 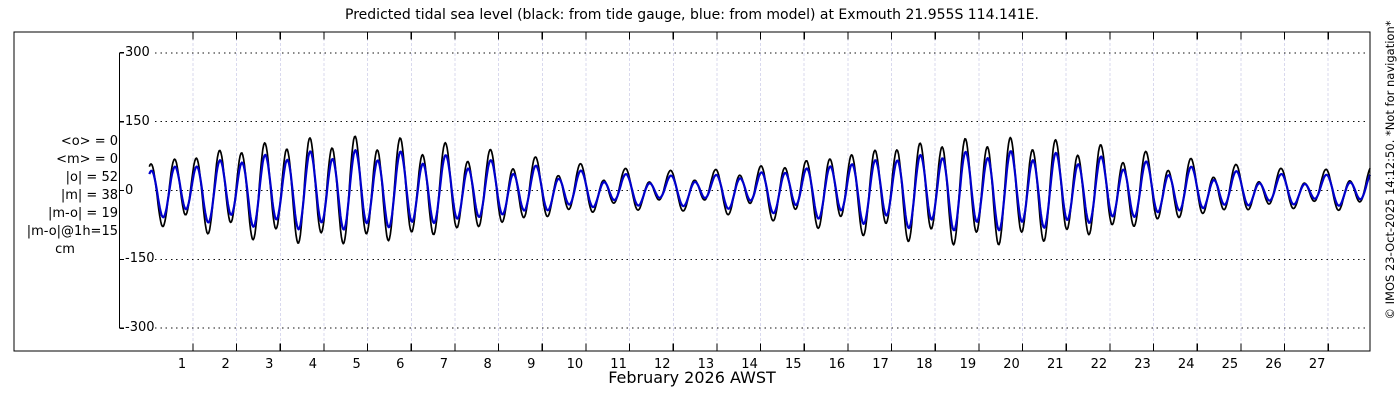 I want to click on x-tick-label: 9, so click(x=531, y=364).